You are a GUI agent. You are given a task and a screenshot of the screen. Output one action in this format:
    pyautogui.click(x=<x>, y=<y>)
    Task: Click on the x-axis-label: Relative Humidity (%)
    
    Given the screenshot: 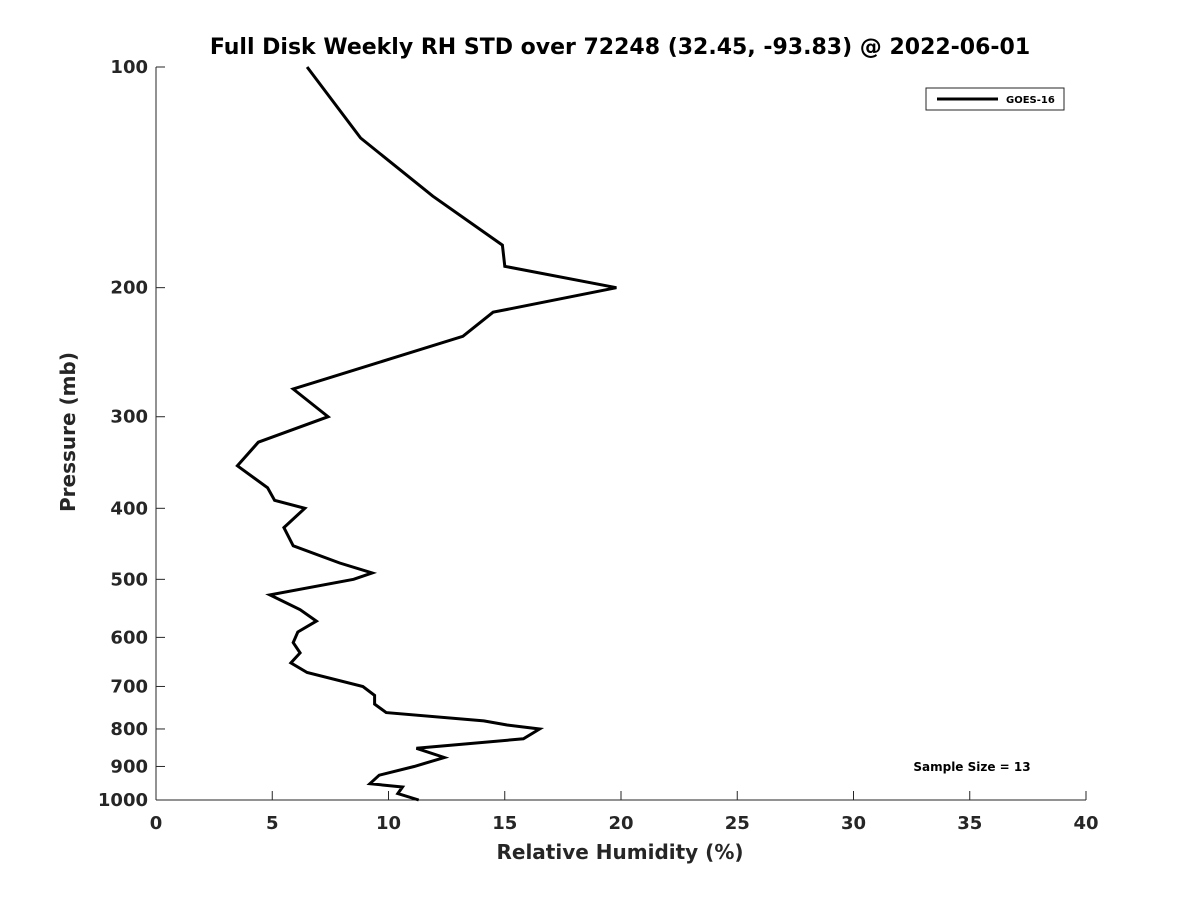 What is the action you would take?
    pyautogui.click(x=619, y=852)
    